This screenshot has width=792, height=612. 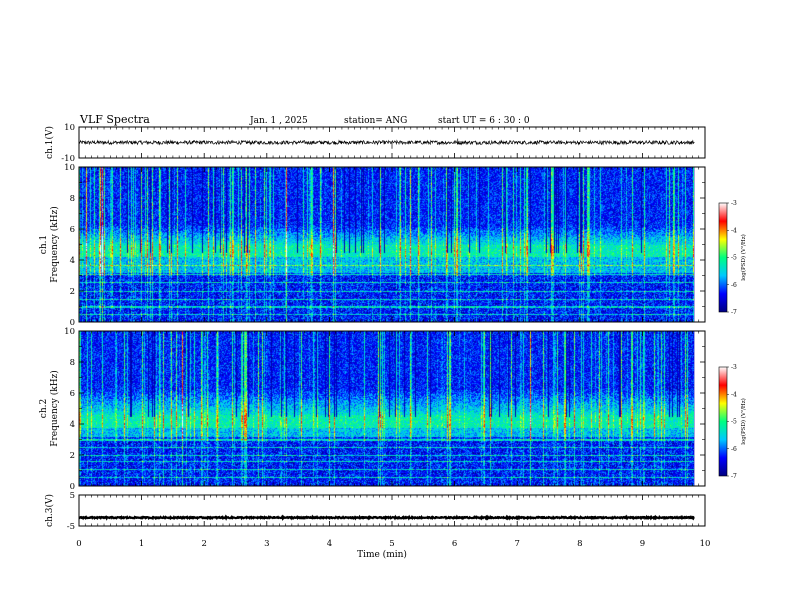 What do you see at coordinates (114, 119) in the screenshot?
I see `figure-title: VLF Spectra` at bounding box center [114, 119].